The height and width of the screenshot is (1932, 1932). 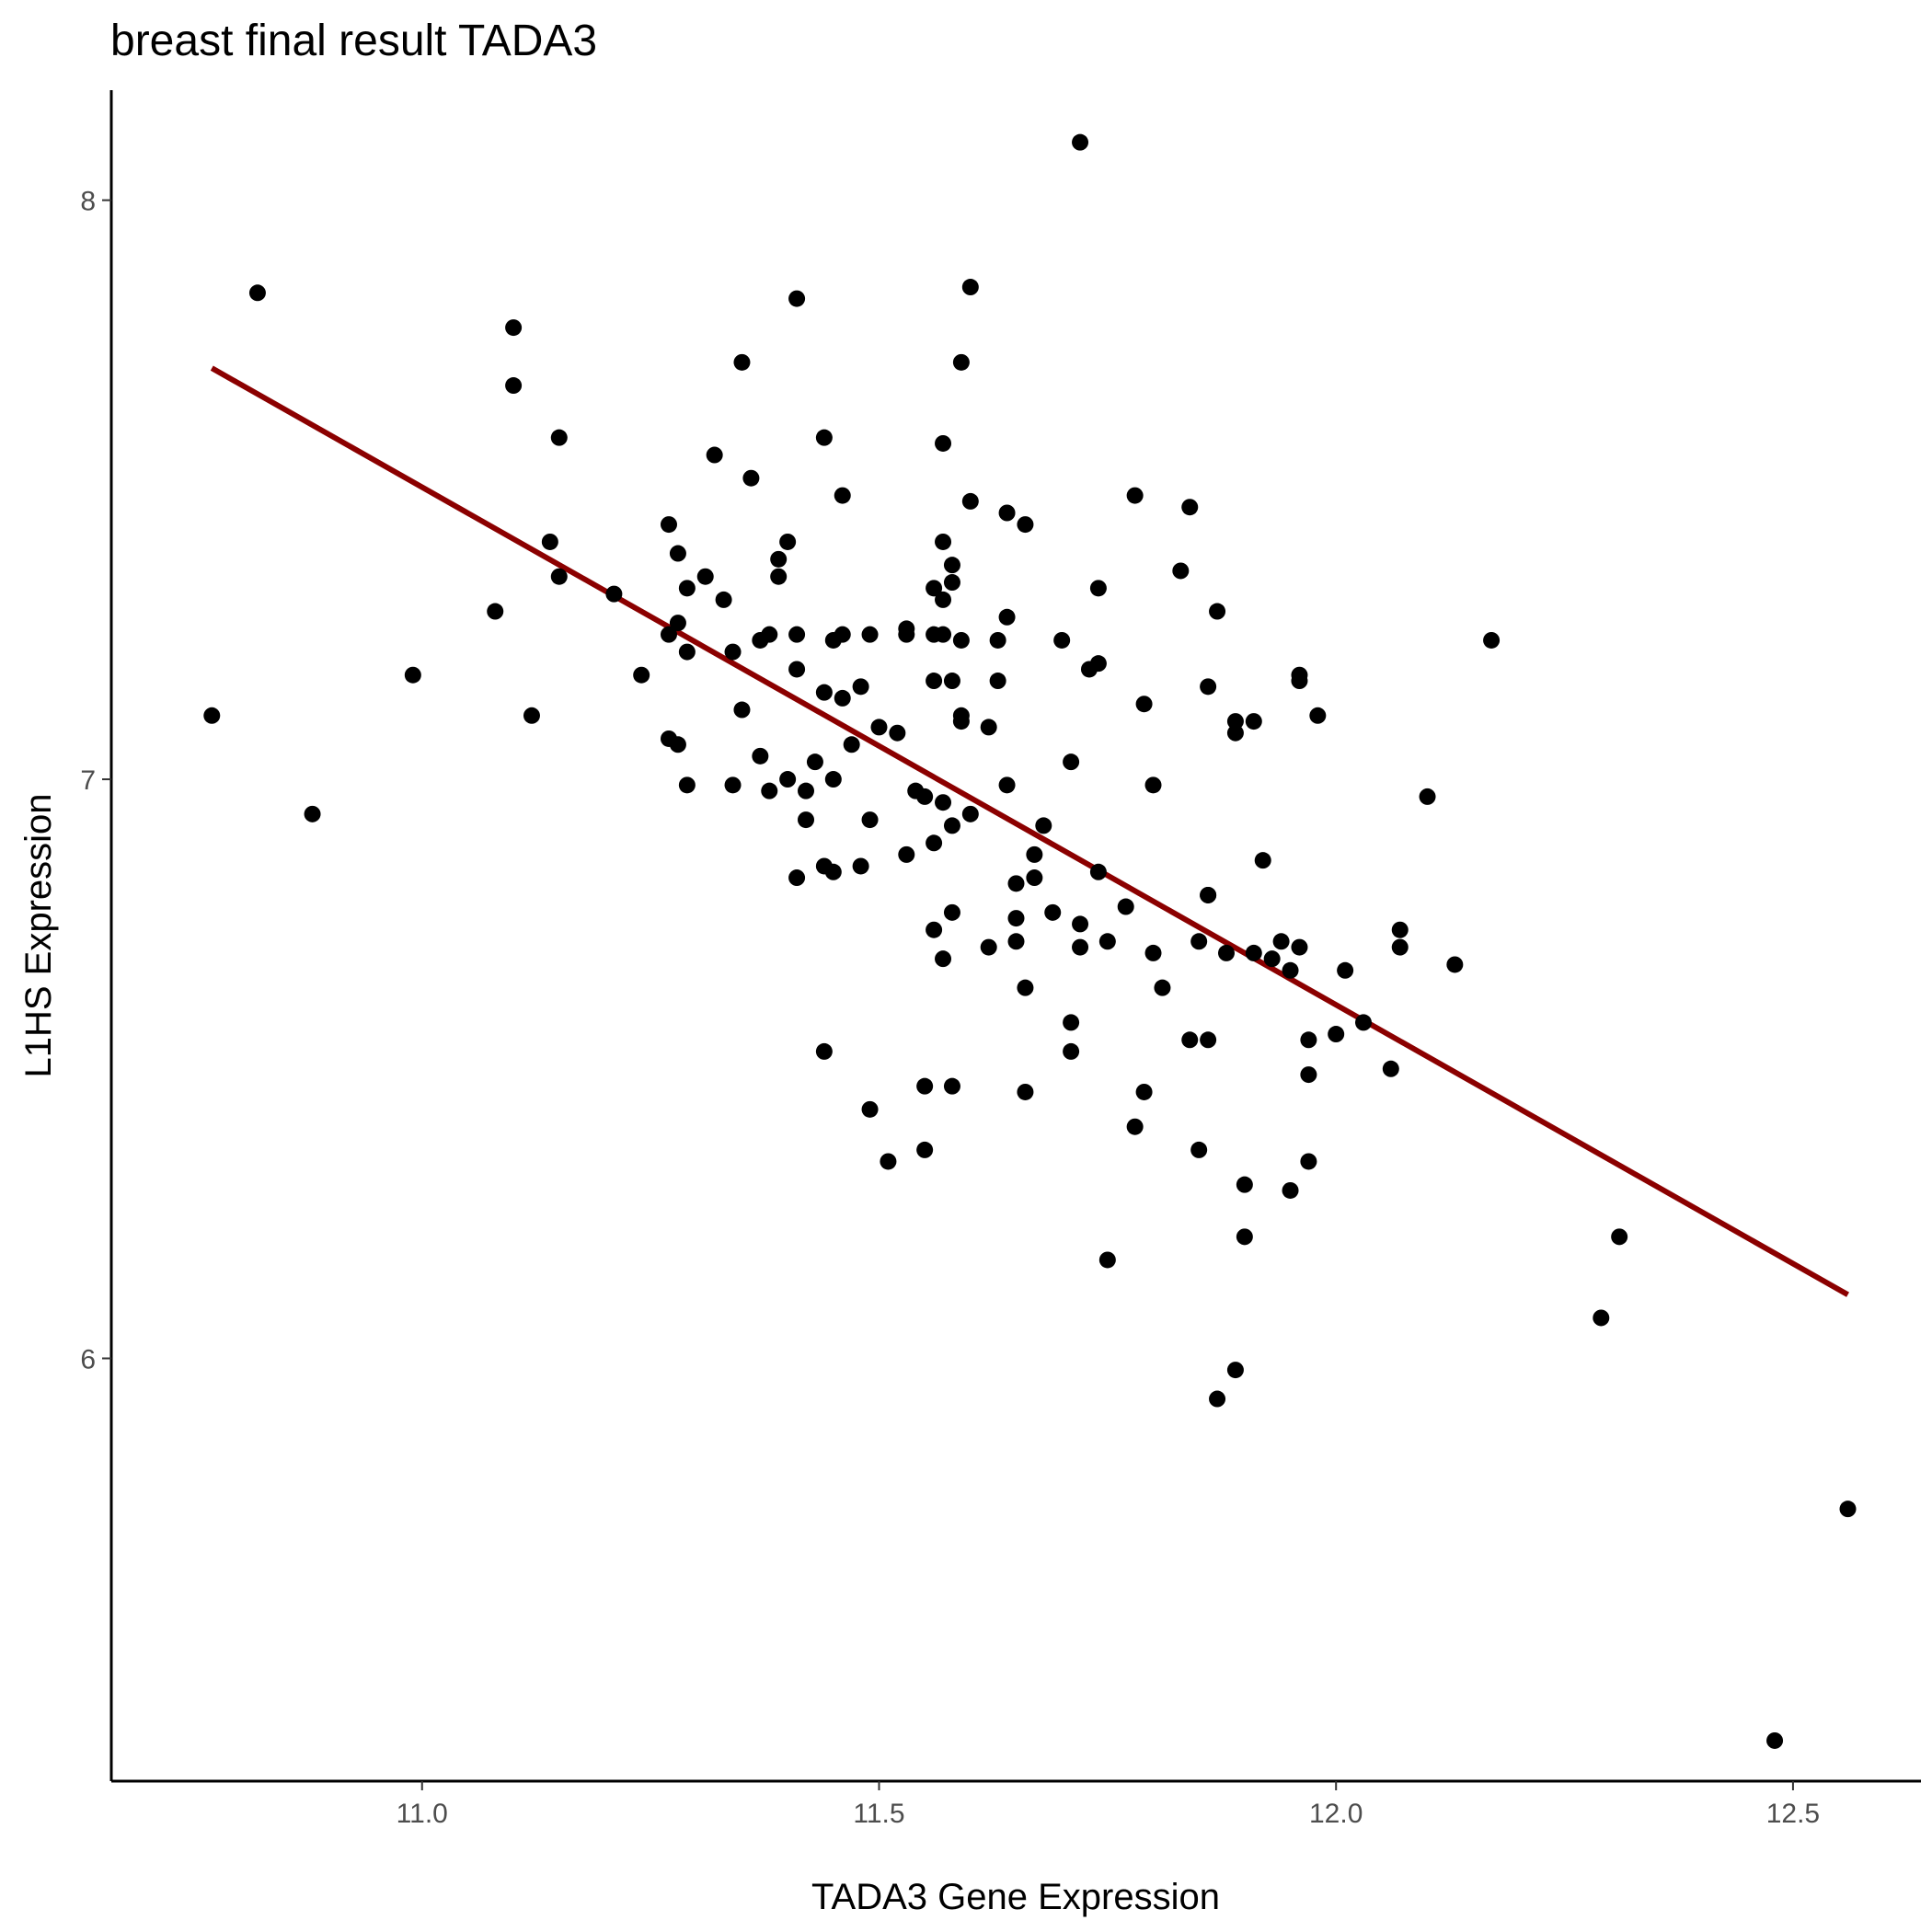 What do you see at coordinates (1793, 1814) in the screenshot?
I see `x-tick-label: 12.5` at bounding box center [1793, 1814].